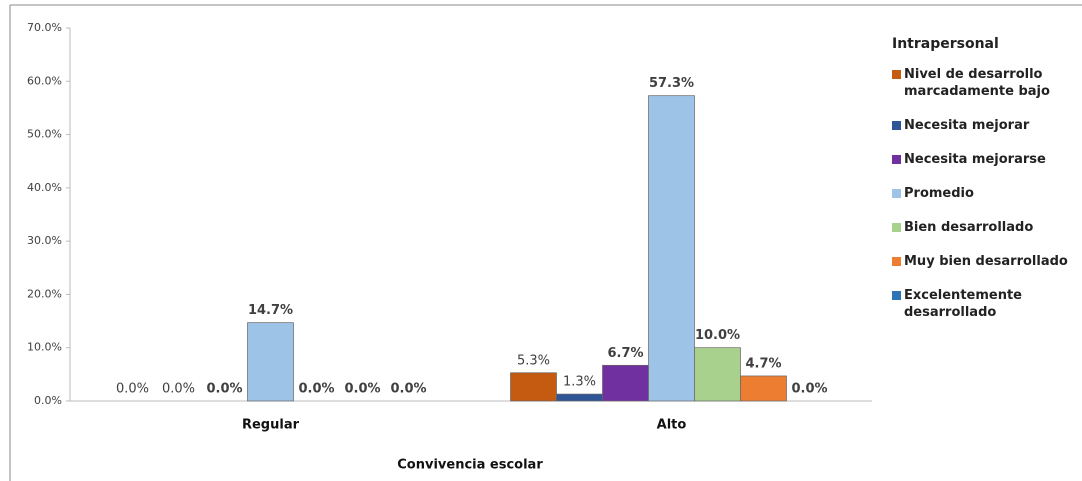 The image size is (1082, 481). What do you see at coordinates (44, 240) in the screenshot?
I see `y-tick-label: 30.0%` at bounding box center [44, 240].